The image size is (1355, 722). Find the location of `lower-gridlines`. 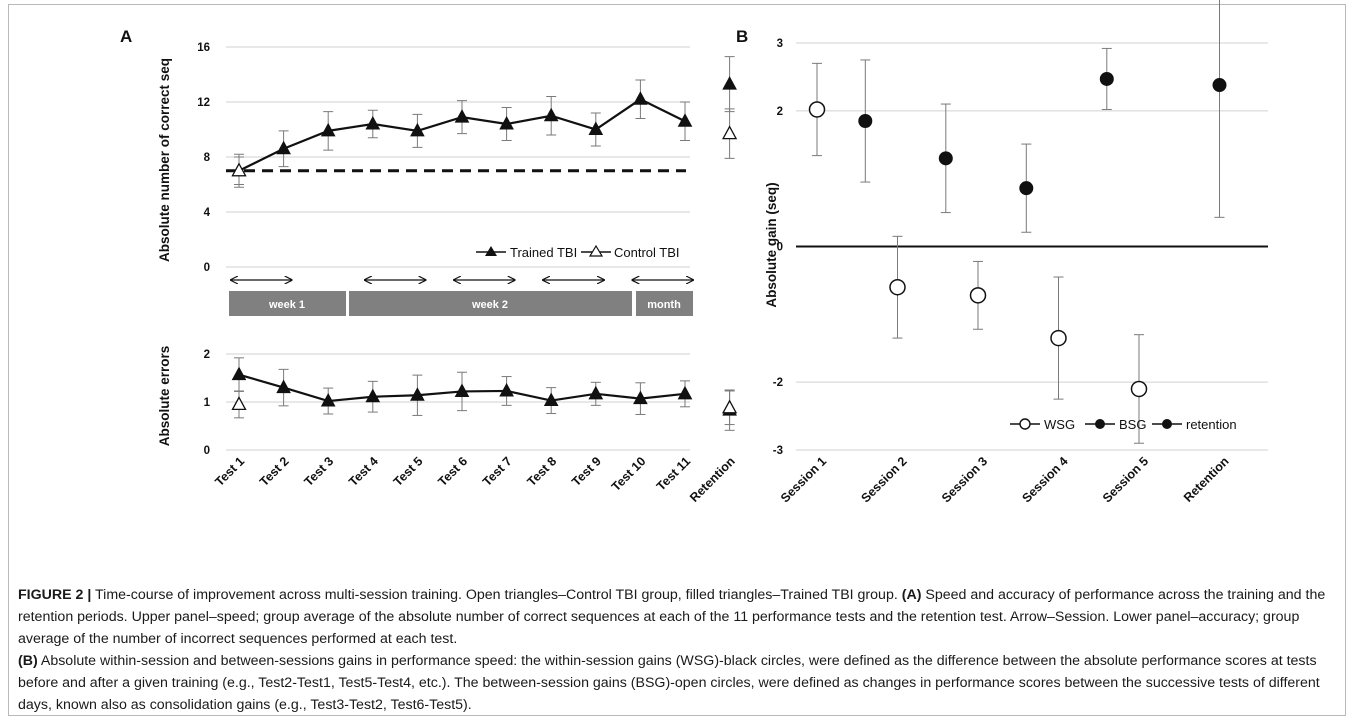

lower-gridlines is located at coordinates (458, 402).